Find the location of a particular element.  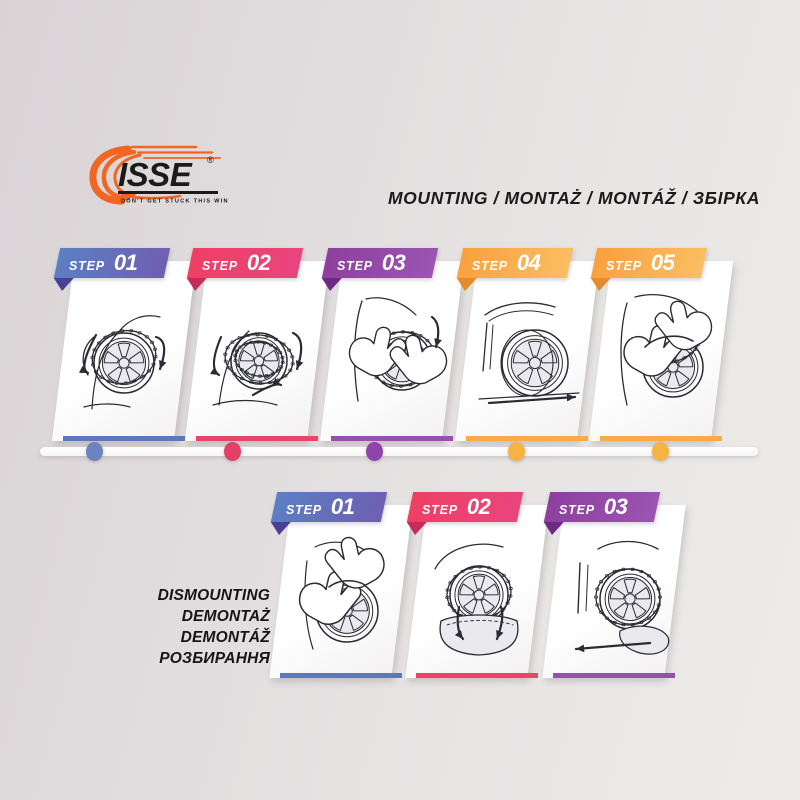

mounting-step-card: STEP 05 is located at coordinates (662, 344).